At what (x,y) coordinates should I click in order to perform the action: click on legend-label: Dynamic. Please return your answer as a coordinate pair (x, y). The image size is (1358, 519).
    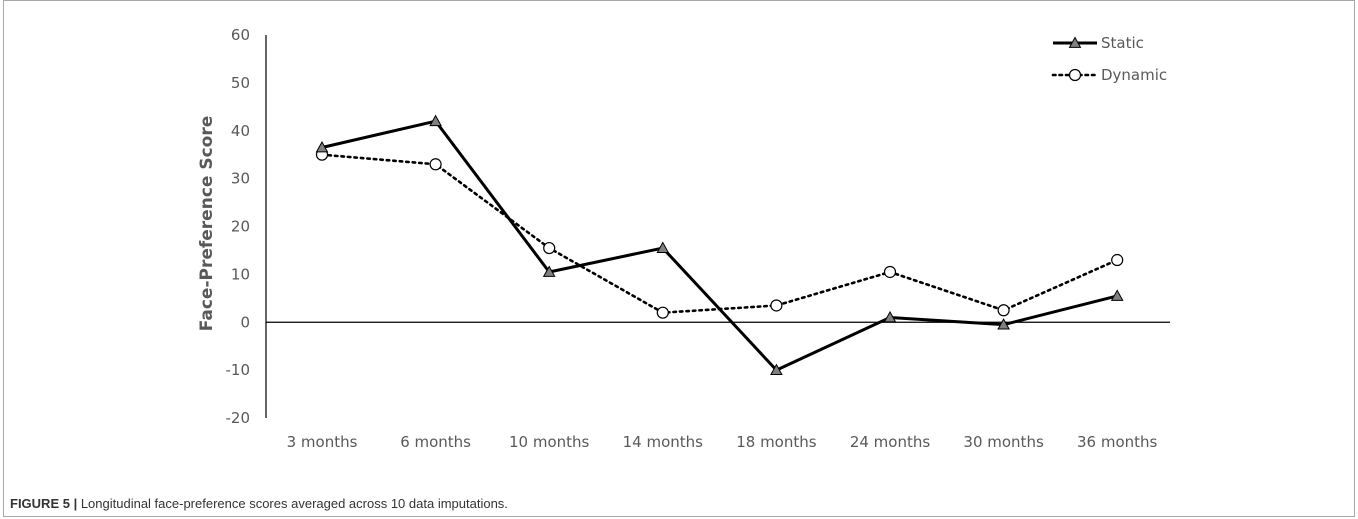
    Looking at the image, I should click on (1134, 75).